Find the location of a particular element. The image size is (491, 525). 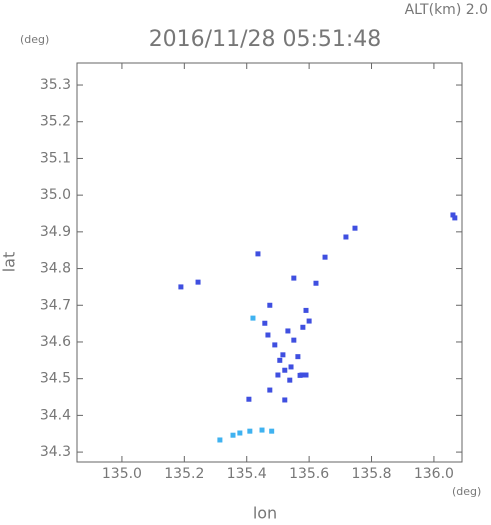

x-axis-label: lon is located at coordinates (265, 513).